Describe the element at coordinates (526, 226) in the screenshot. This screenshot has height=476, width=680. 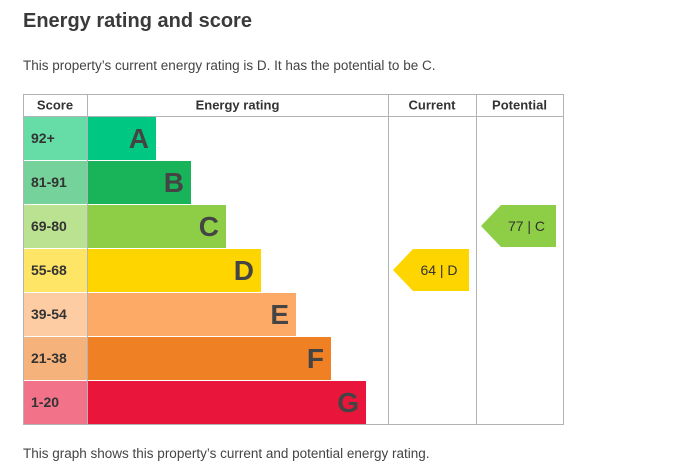
I see `potential-rating-label: 77 | C` at that location.